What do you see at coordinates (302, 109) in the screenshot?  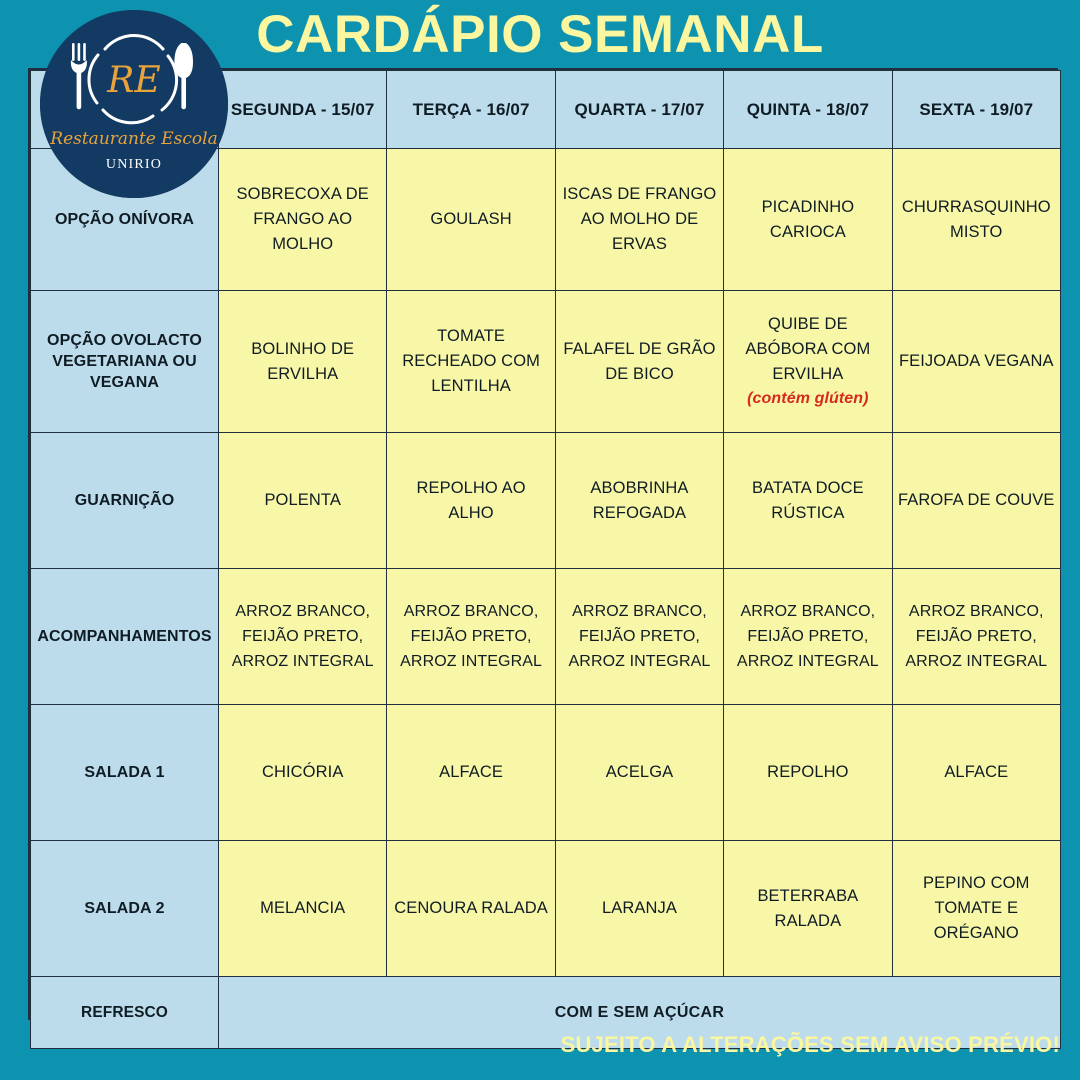 I see `day-header-segunda: SEGUNDA - 15/07` at bounding box center [302, 109].